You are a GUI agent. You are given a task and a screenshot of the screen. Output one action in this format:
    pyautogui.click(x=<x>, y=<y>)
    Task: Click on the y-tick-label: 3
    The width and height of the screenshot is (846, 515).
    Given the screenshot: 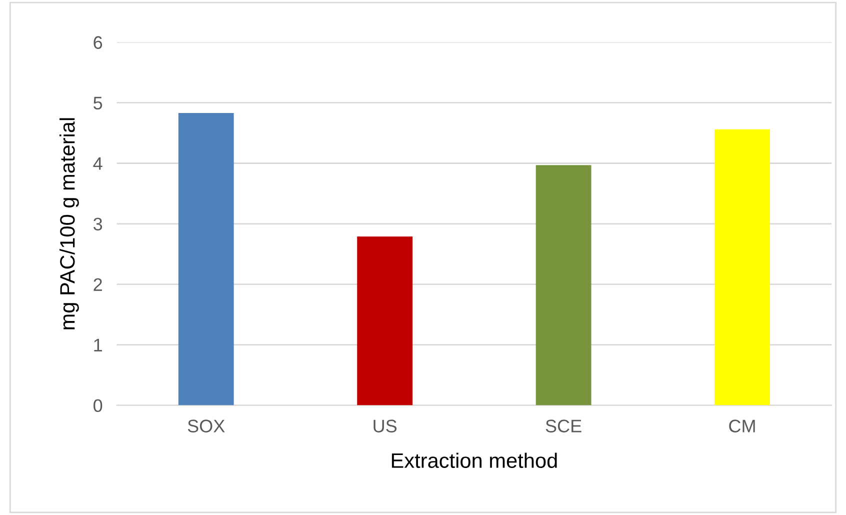 What is the action you would take?
    pyautogui.click(x=98, y=224)
    